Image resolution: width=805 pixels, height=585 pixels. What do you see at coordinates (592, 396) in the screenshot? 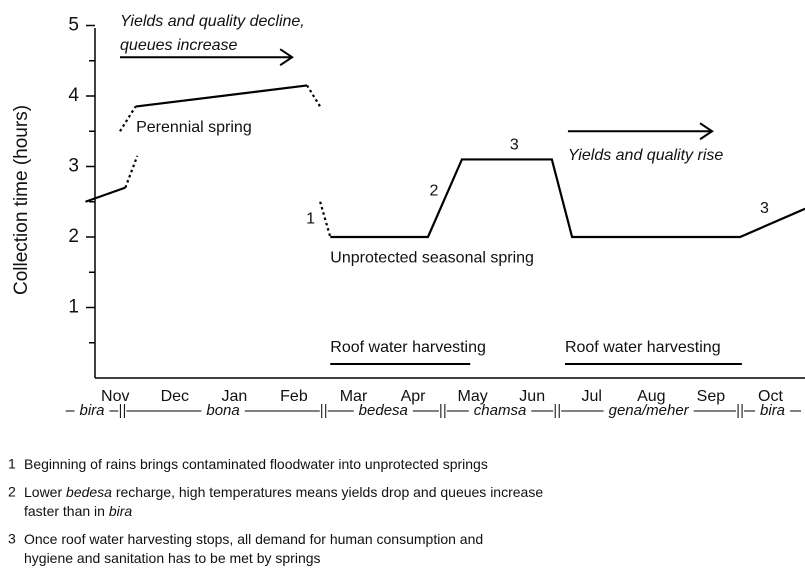
I see `x-tick-label: Jul` at bounding box center [592, 396].